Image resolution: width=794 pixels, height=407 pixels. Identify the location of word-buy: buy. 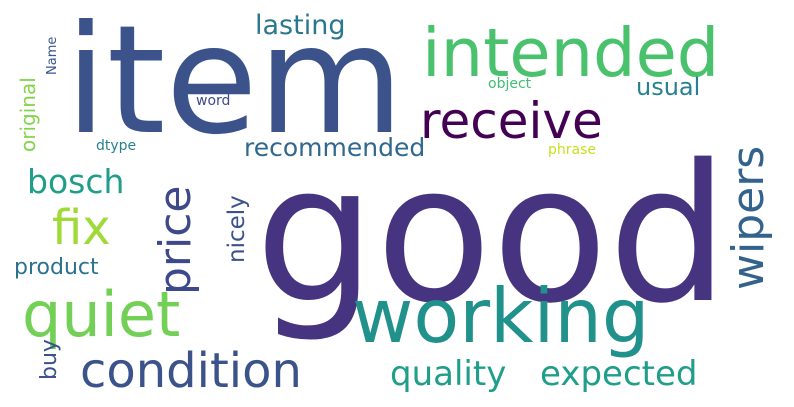
(49, 359).